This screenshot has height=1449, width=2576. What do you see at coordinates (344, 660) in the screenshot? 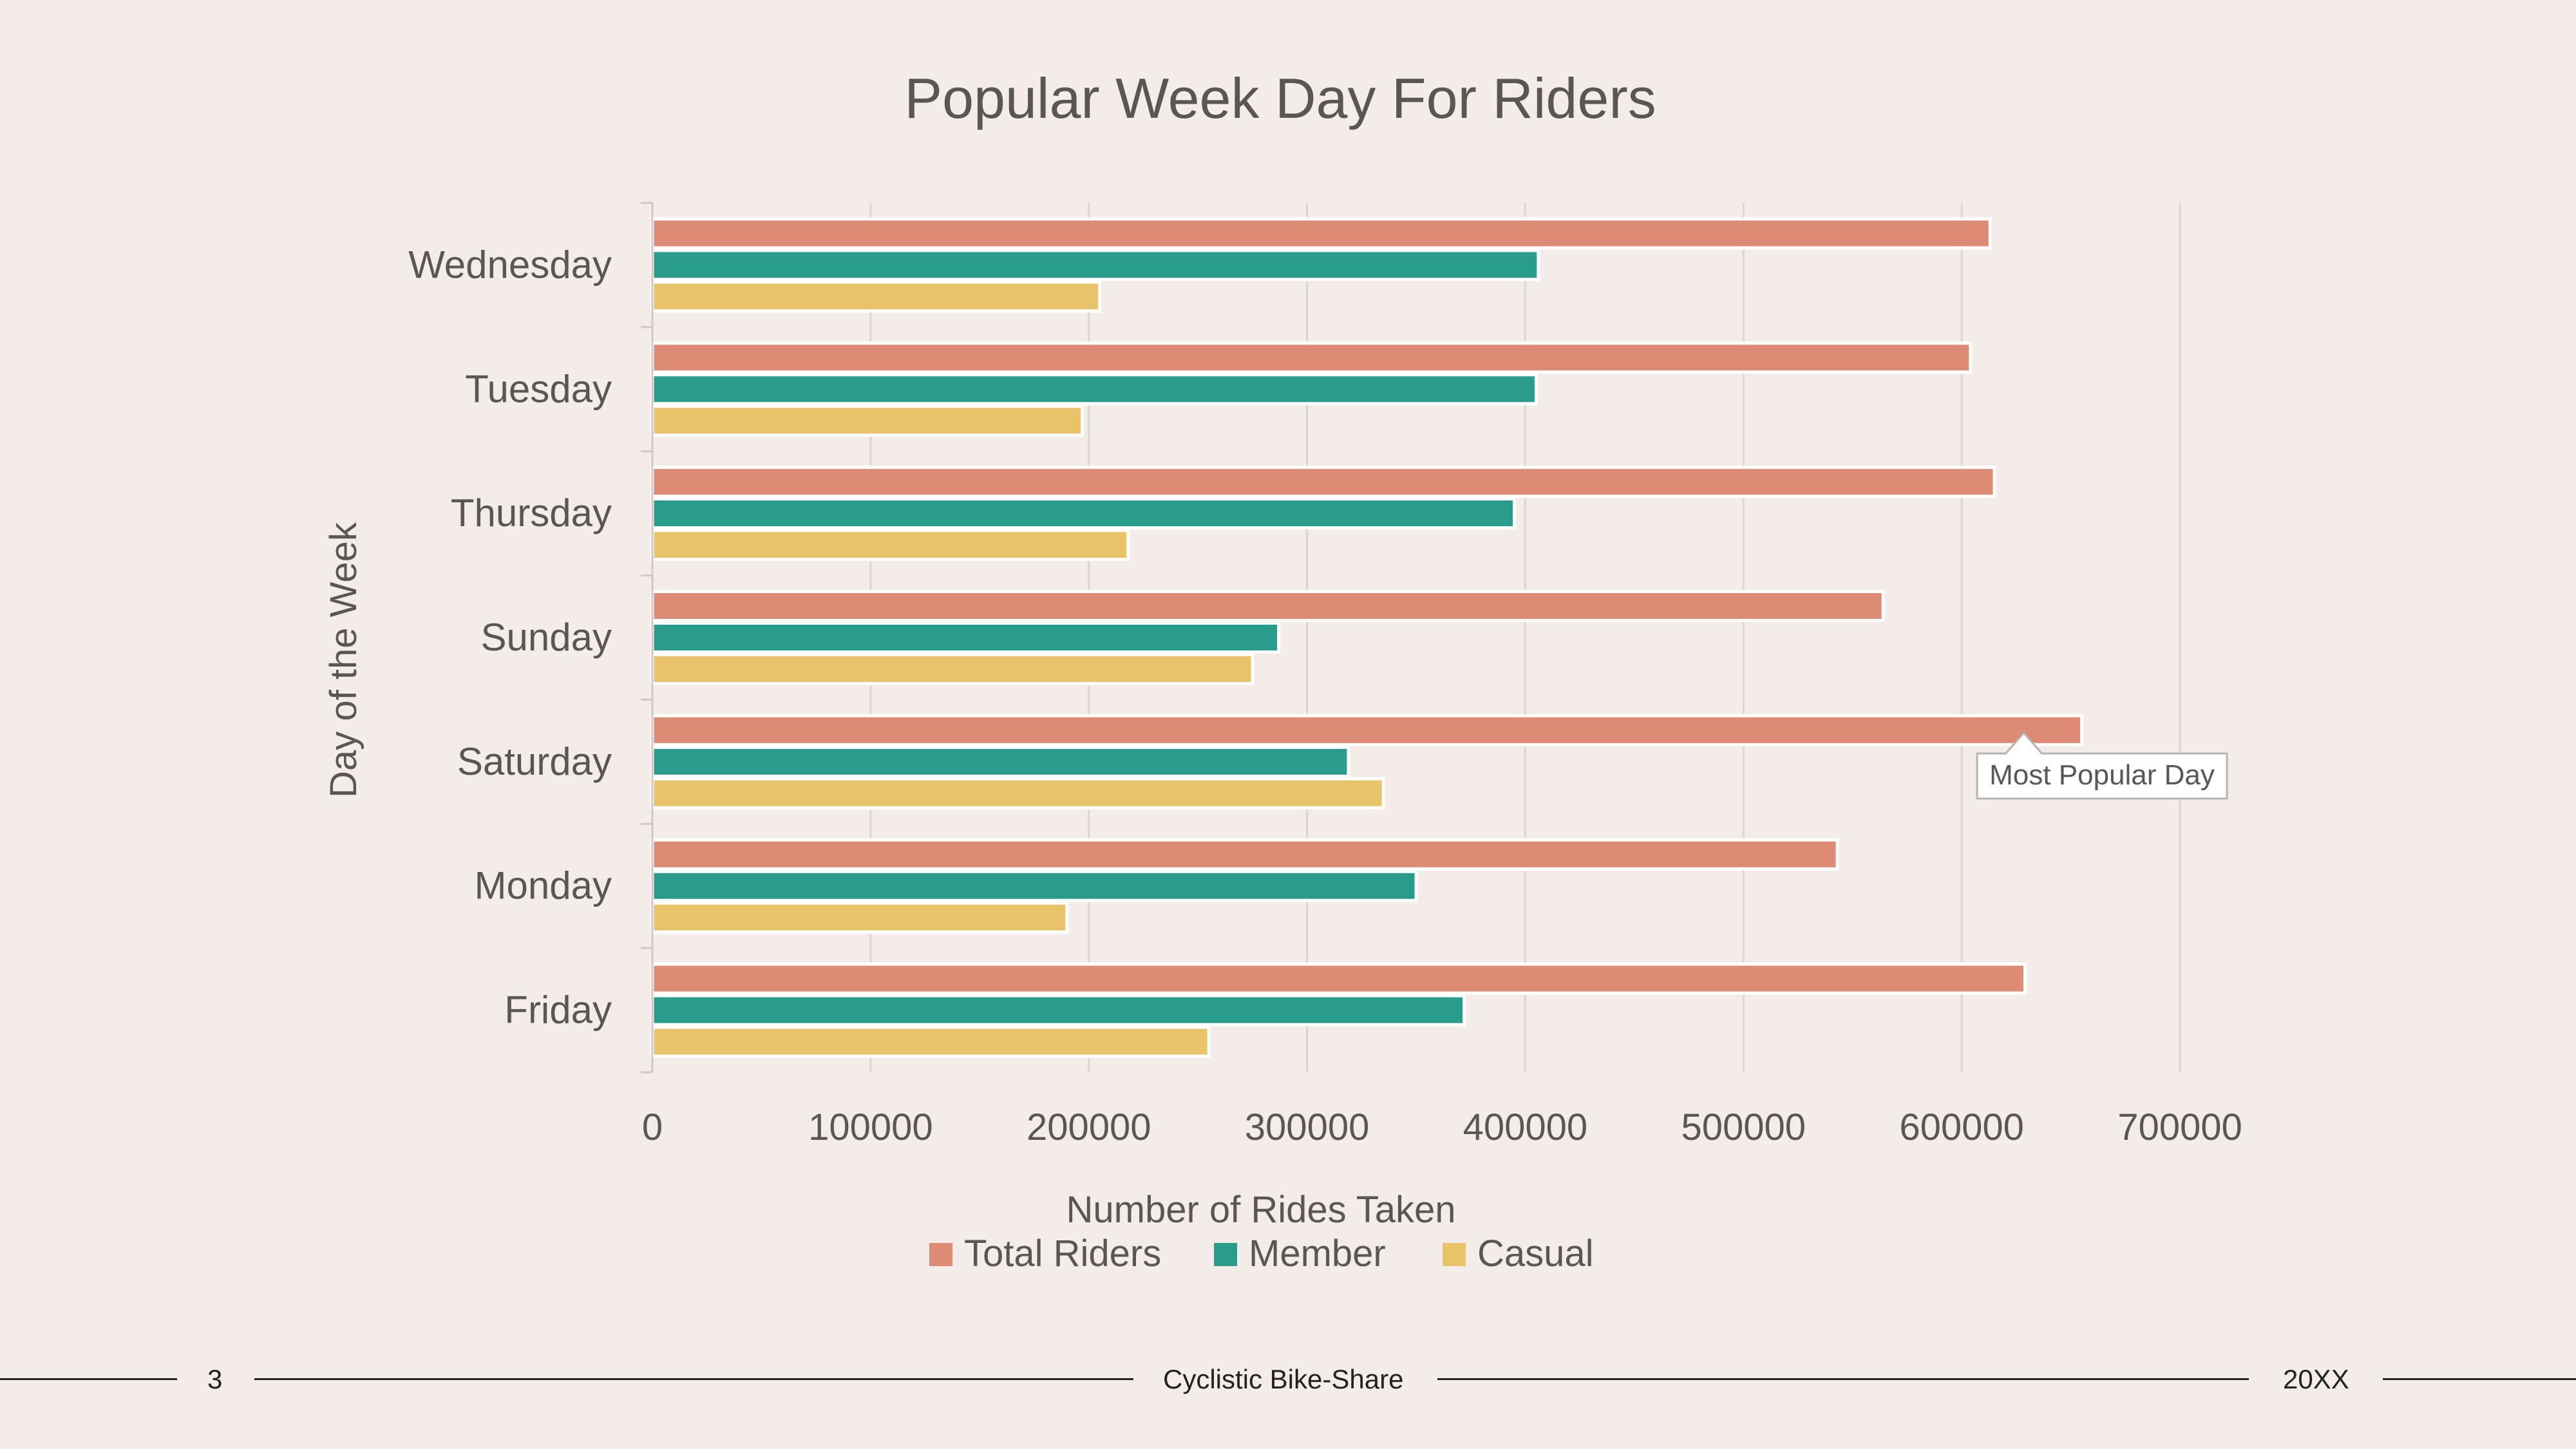
I see `y-axis-label: Day of the Week` at bounding box center [344, 660].